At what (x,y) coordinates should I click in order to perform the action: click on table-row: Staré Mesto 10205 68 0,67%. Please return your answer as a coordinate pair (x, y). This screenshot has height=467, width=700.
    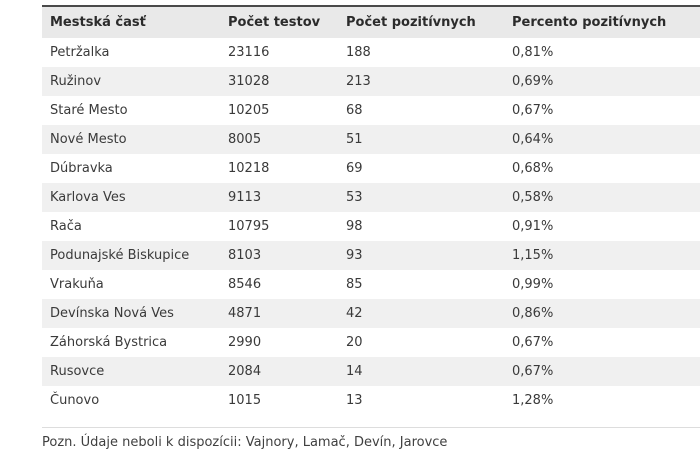
    Looking at the image, I should click on (371, 110).